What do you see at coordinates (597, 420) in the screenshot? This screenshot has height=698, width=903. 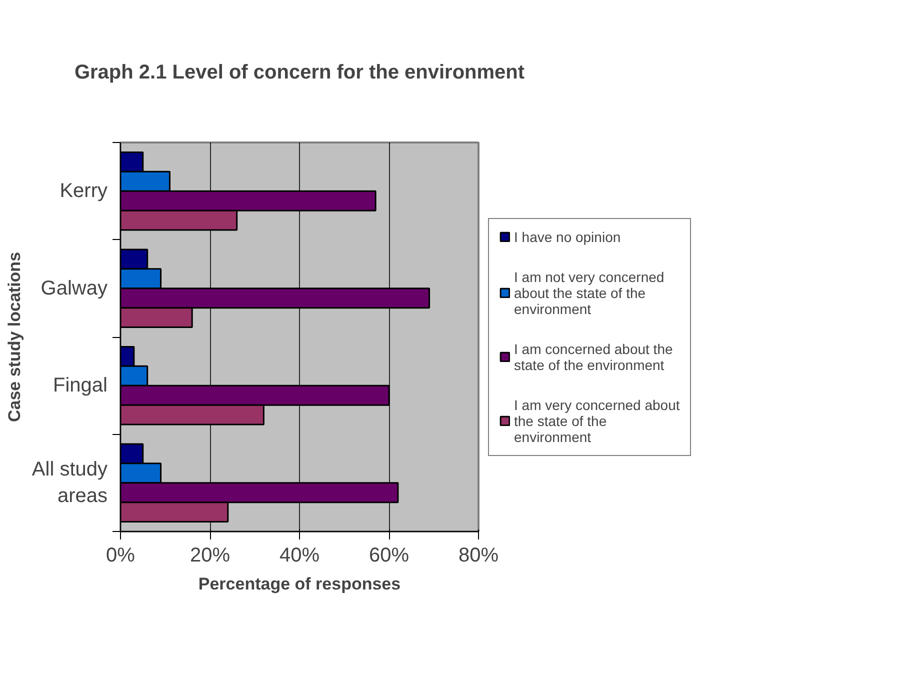 I see `legend-label: I am very concerned about the state of the environment` at bounding box center [597, 420].